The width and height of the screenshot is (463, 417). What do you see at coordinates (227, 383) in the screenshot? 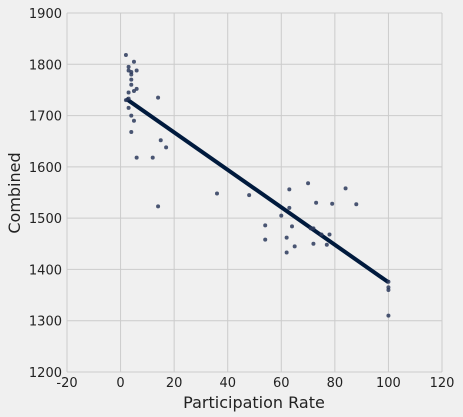
I see `x-tick-label: 40` at bounding box center [227, 383].